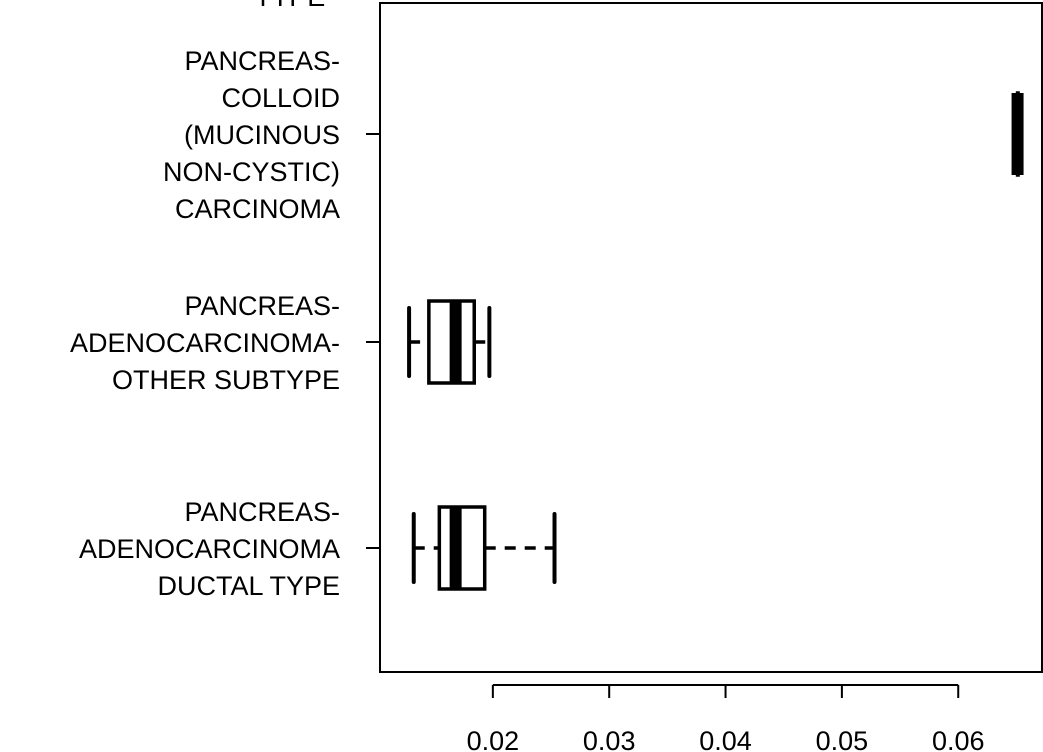 The height and width of the screenshot is (752, 1043). I want to click on chart-title: TYPE, so click(290, 6).